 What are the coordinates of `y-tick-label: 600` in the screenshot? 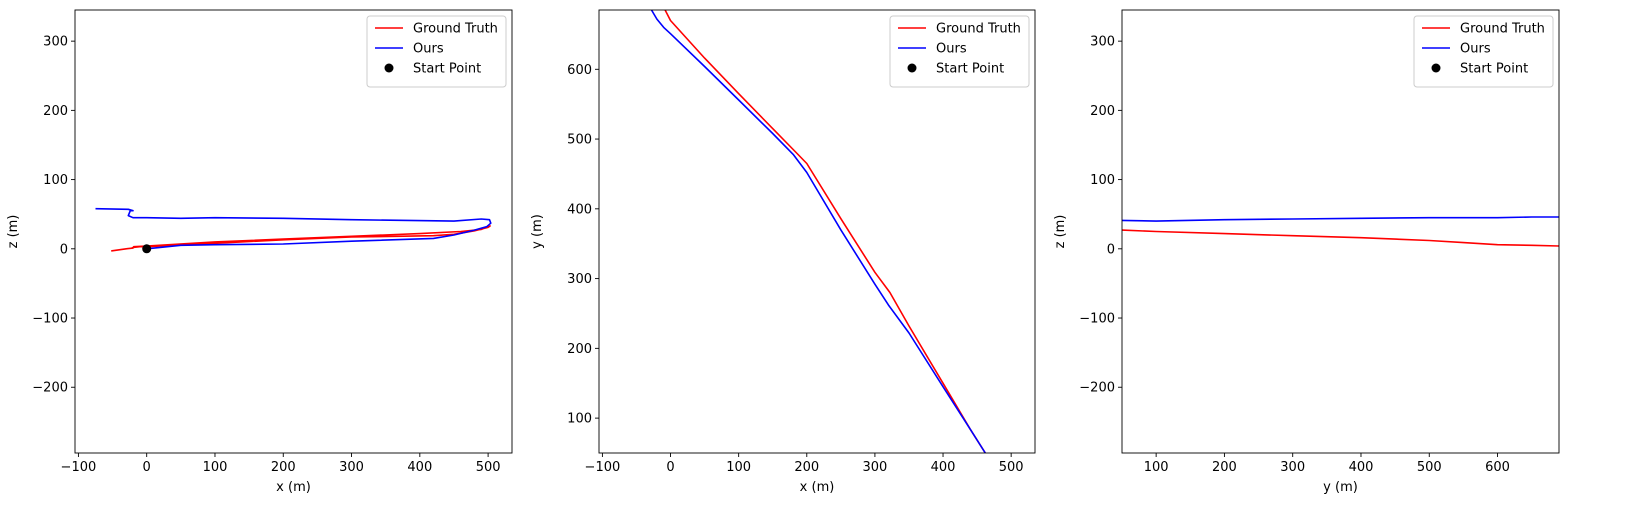 It's located at (579, 70).